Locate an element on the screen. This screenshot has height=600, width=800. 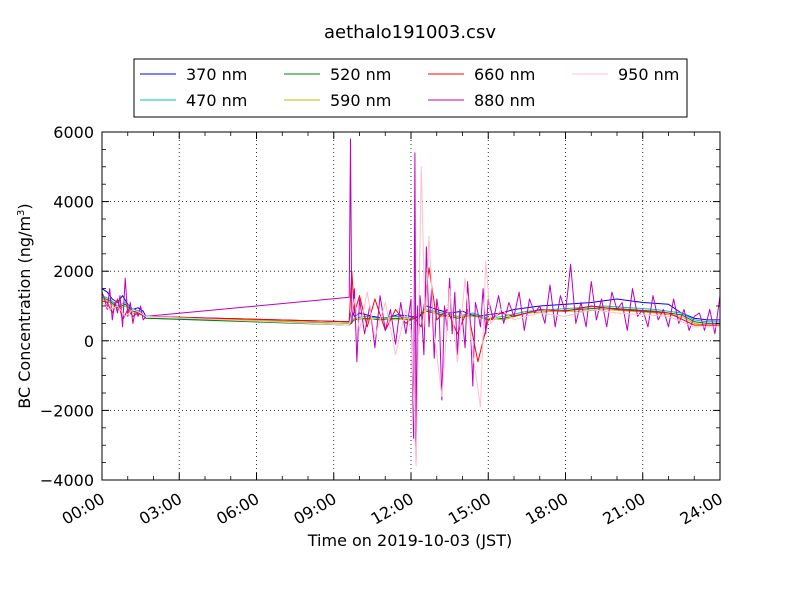
chart-title: aethalo191003.csv is located at coordinates (410, 32).